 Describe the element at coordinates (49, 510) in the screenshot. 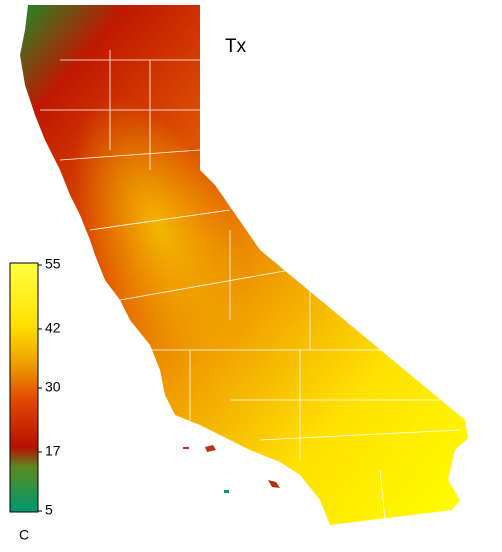

I see `colorbar-tick-label: 5` at that location.